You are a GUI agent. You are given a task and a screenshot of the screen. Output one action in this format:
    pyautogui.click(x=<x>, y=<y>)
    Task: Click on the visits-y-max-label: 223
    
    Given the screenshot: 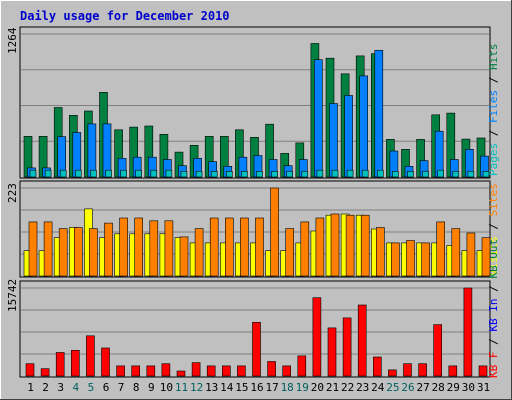 What is the action you would take?
    pyautogui.click(x=12, y=193)
    